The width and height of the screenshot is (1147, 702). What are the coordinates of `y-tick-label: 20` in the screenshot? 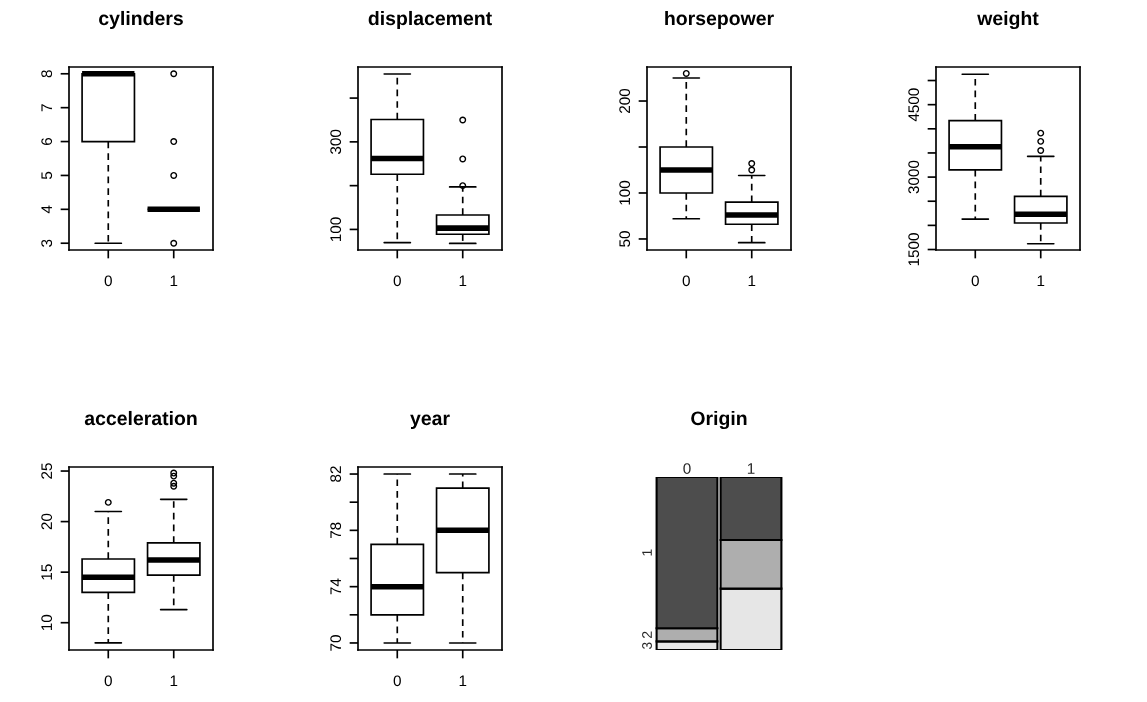 It's located at (47, 521).